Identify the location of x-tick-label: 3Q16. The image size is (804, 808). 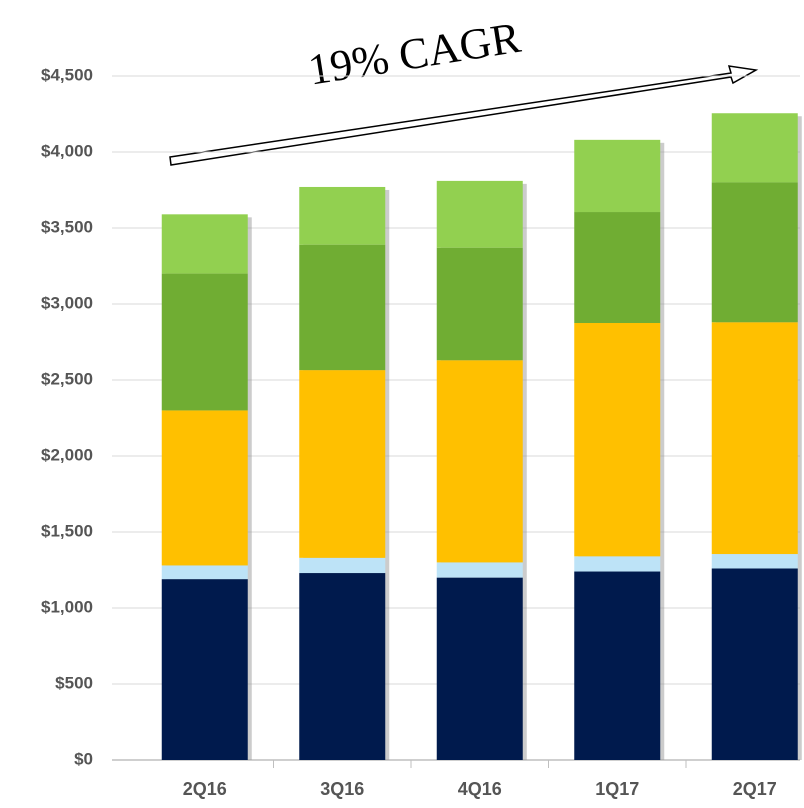
(342, 789).